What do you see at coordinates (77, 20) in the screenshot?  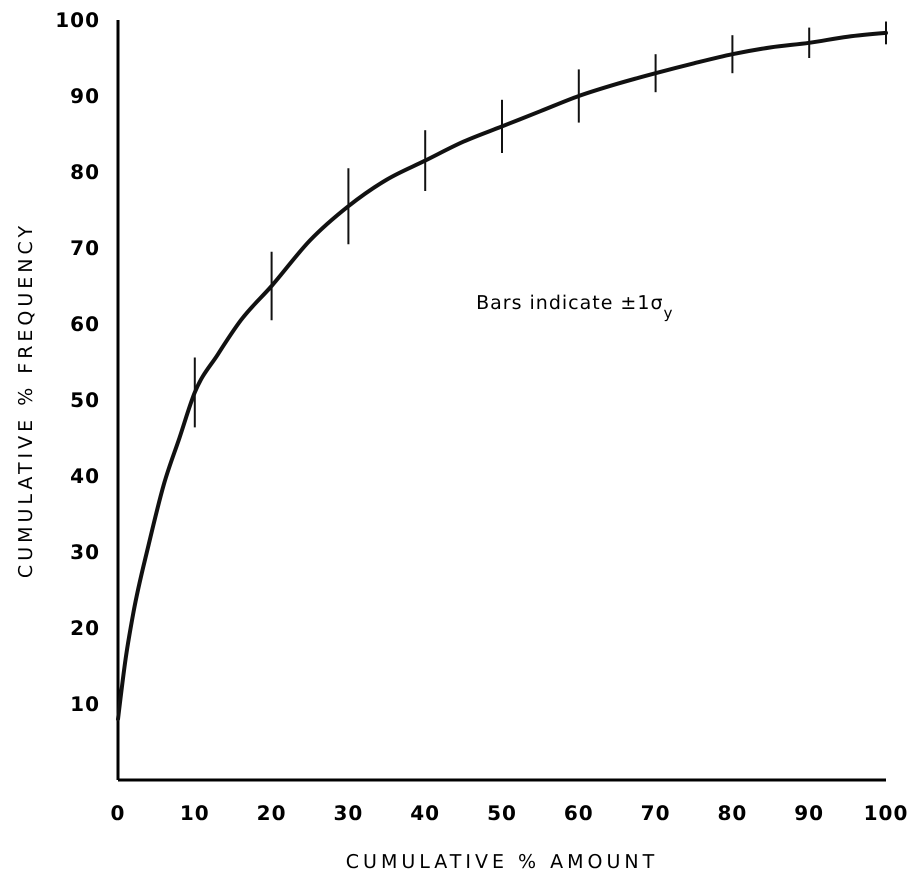 I see `y-tick-label: 100` at bounding box center [77, 20].